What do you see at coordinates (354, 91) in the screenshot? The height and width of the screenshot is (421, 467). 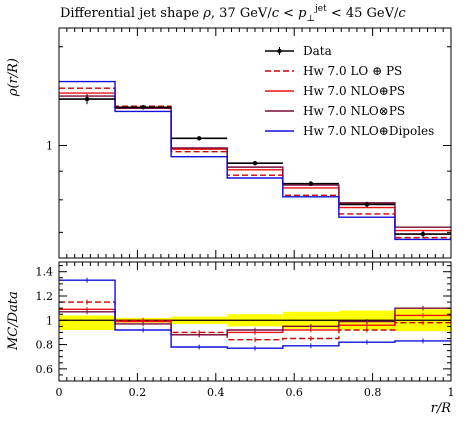 I see `legend-label-2: Hw 7.0 NLO⊕PS` at bounding box center [354, 91].